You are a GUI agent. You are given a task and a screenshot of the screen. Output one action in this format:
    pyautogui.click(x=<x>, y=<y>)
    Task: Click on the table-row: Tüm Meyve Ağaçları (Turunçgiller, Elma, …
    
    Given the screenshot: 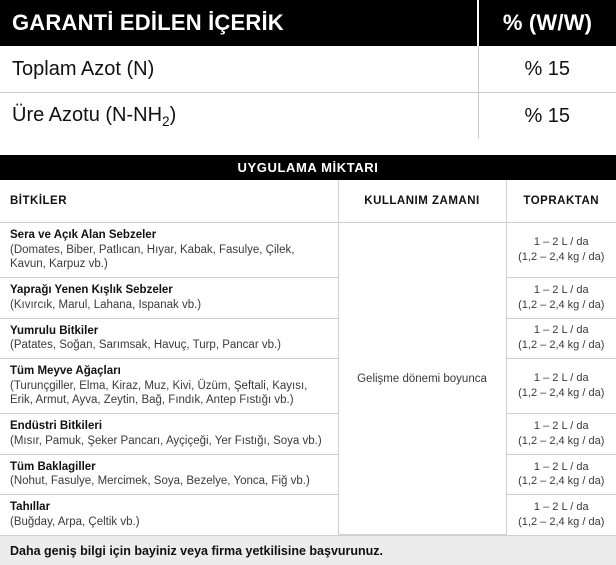 What is the action you would take?
    pyautogui.click(x=308, y=386)
    